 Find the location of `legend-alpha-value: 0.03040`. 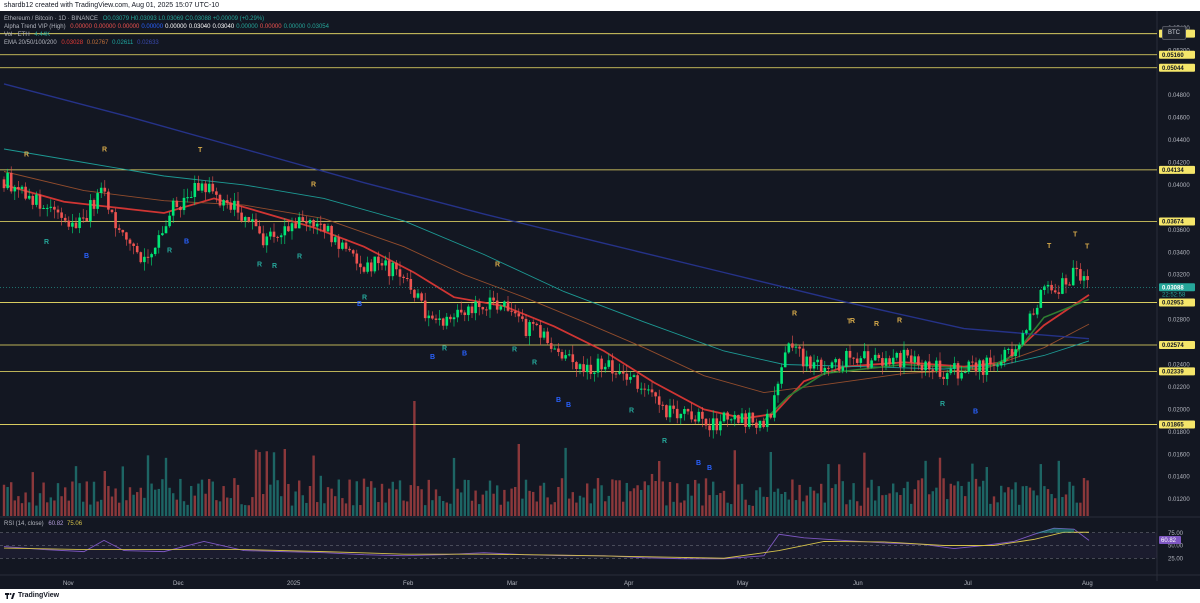

legend-alpha-value: 0.03040 is located at coordinates (199, 27).